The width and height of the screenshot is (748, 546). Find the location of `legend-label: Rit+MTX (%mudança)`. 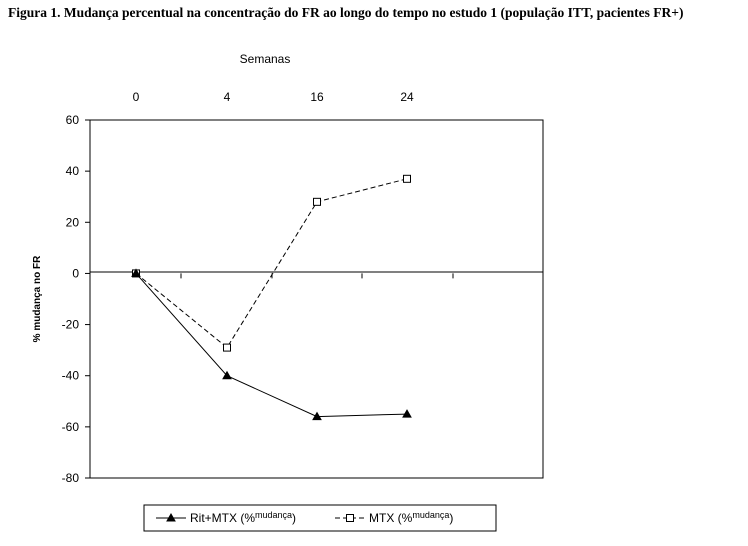

legend-label: Rit+MTX (%mudança) is located at coordinates (243, 517).